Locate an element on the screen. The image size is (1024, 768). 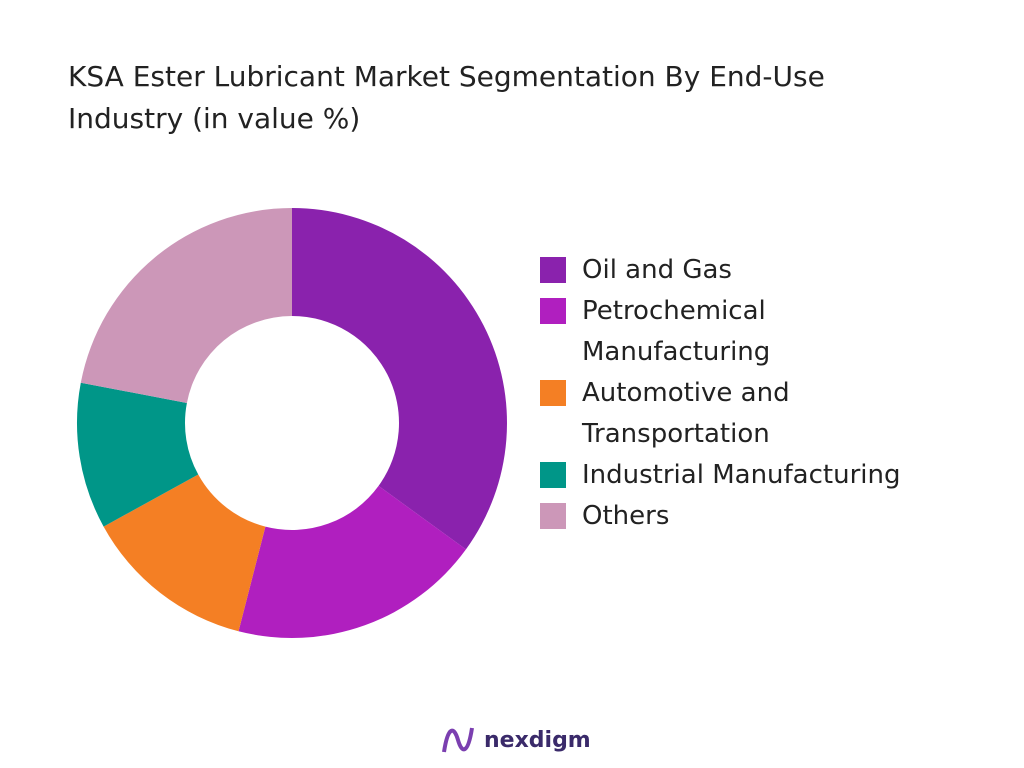
legend-label: Industrial Manufacturing is located at coordinates (741, 475).